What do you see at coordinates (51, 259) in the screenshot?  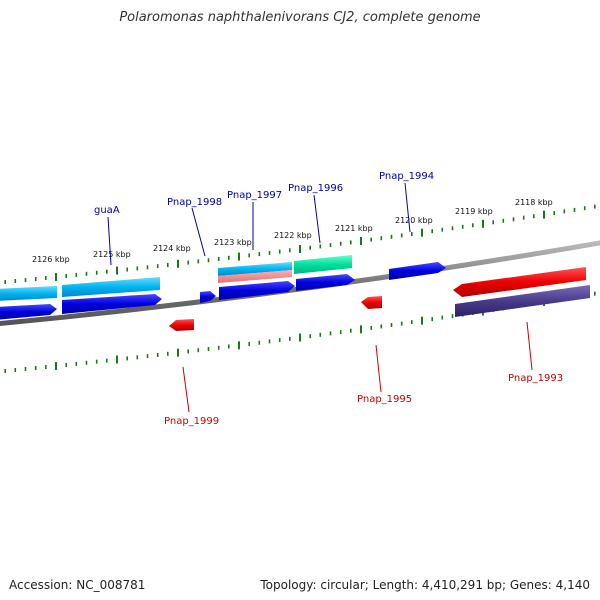 I see `scale-label-2126: 2126 kbp` at bounding box center [51, 259].